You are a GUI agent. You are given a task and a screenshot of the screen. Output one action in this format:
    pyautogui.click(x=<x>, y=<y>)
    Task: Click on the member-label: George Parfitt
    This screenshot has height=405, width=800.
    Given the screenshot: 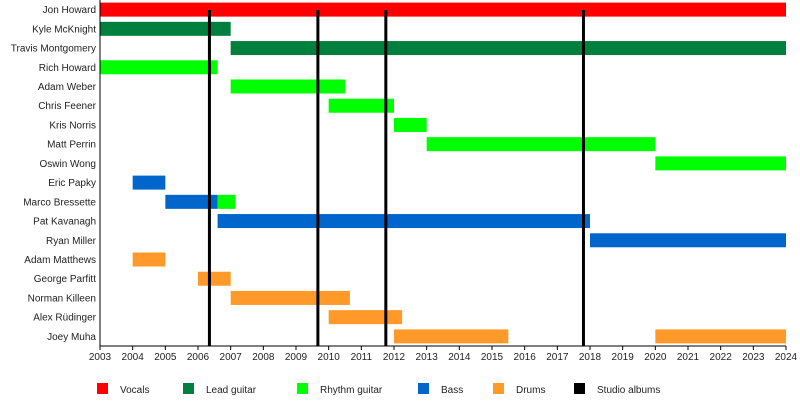 What is the action you would take?
    pyautogui.click(x=65, y=279)
    